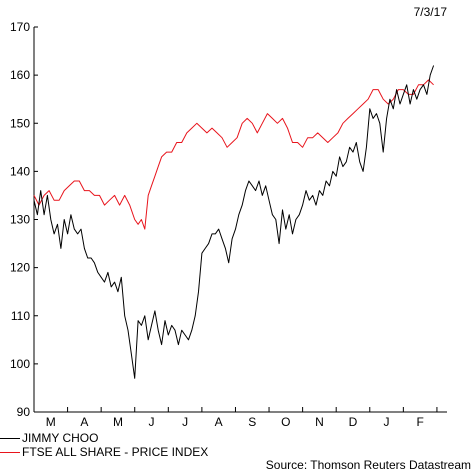 The height and width of the screenshot is (476, 475). I want to click on source-note: Source: Thomson Reuters Datastream, so click(368, 465).